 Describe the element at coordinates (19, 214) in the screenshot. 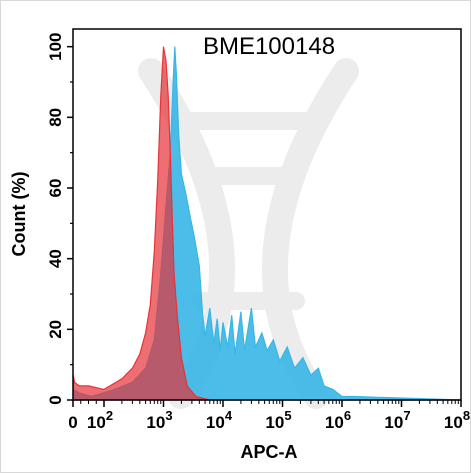

I see `y-axis-title: Count (%)` at that location.